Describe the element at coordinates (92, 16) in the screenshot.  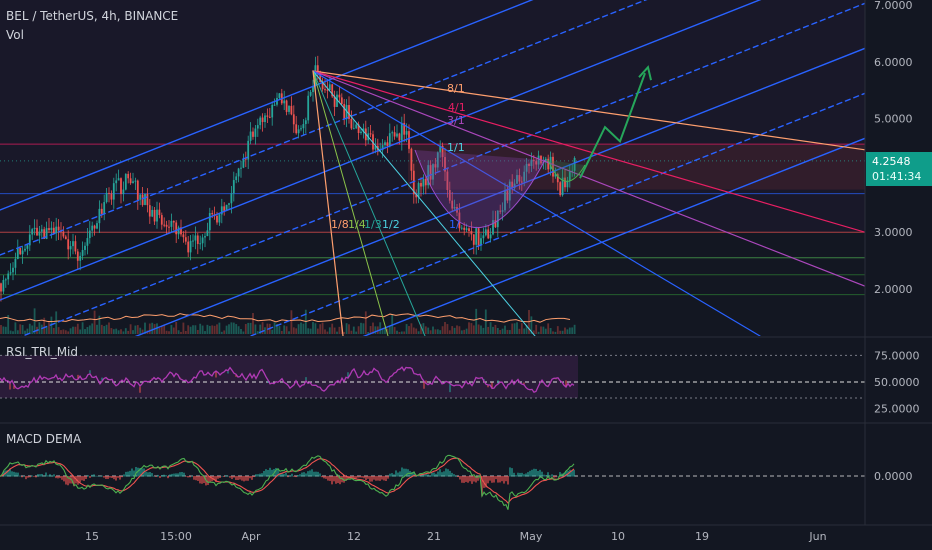
I see `symbol-title: BEL / TetherUS, 4h, BINANCE` at that location.